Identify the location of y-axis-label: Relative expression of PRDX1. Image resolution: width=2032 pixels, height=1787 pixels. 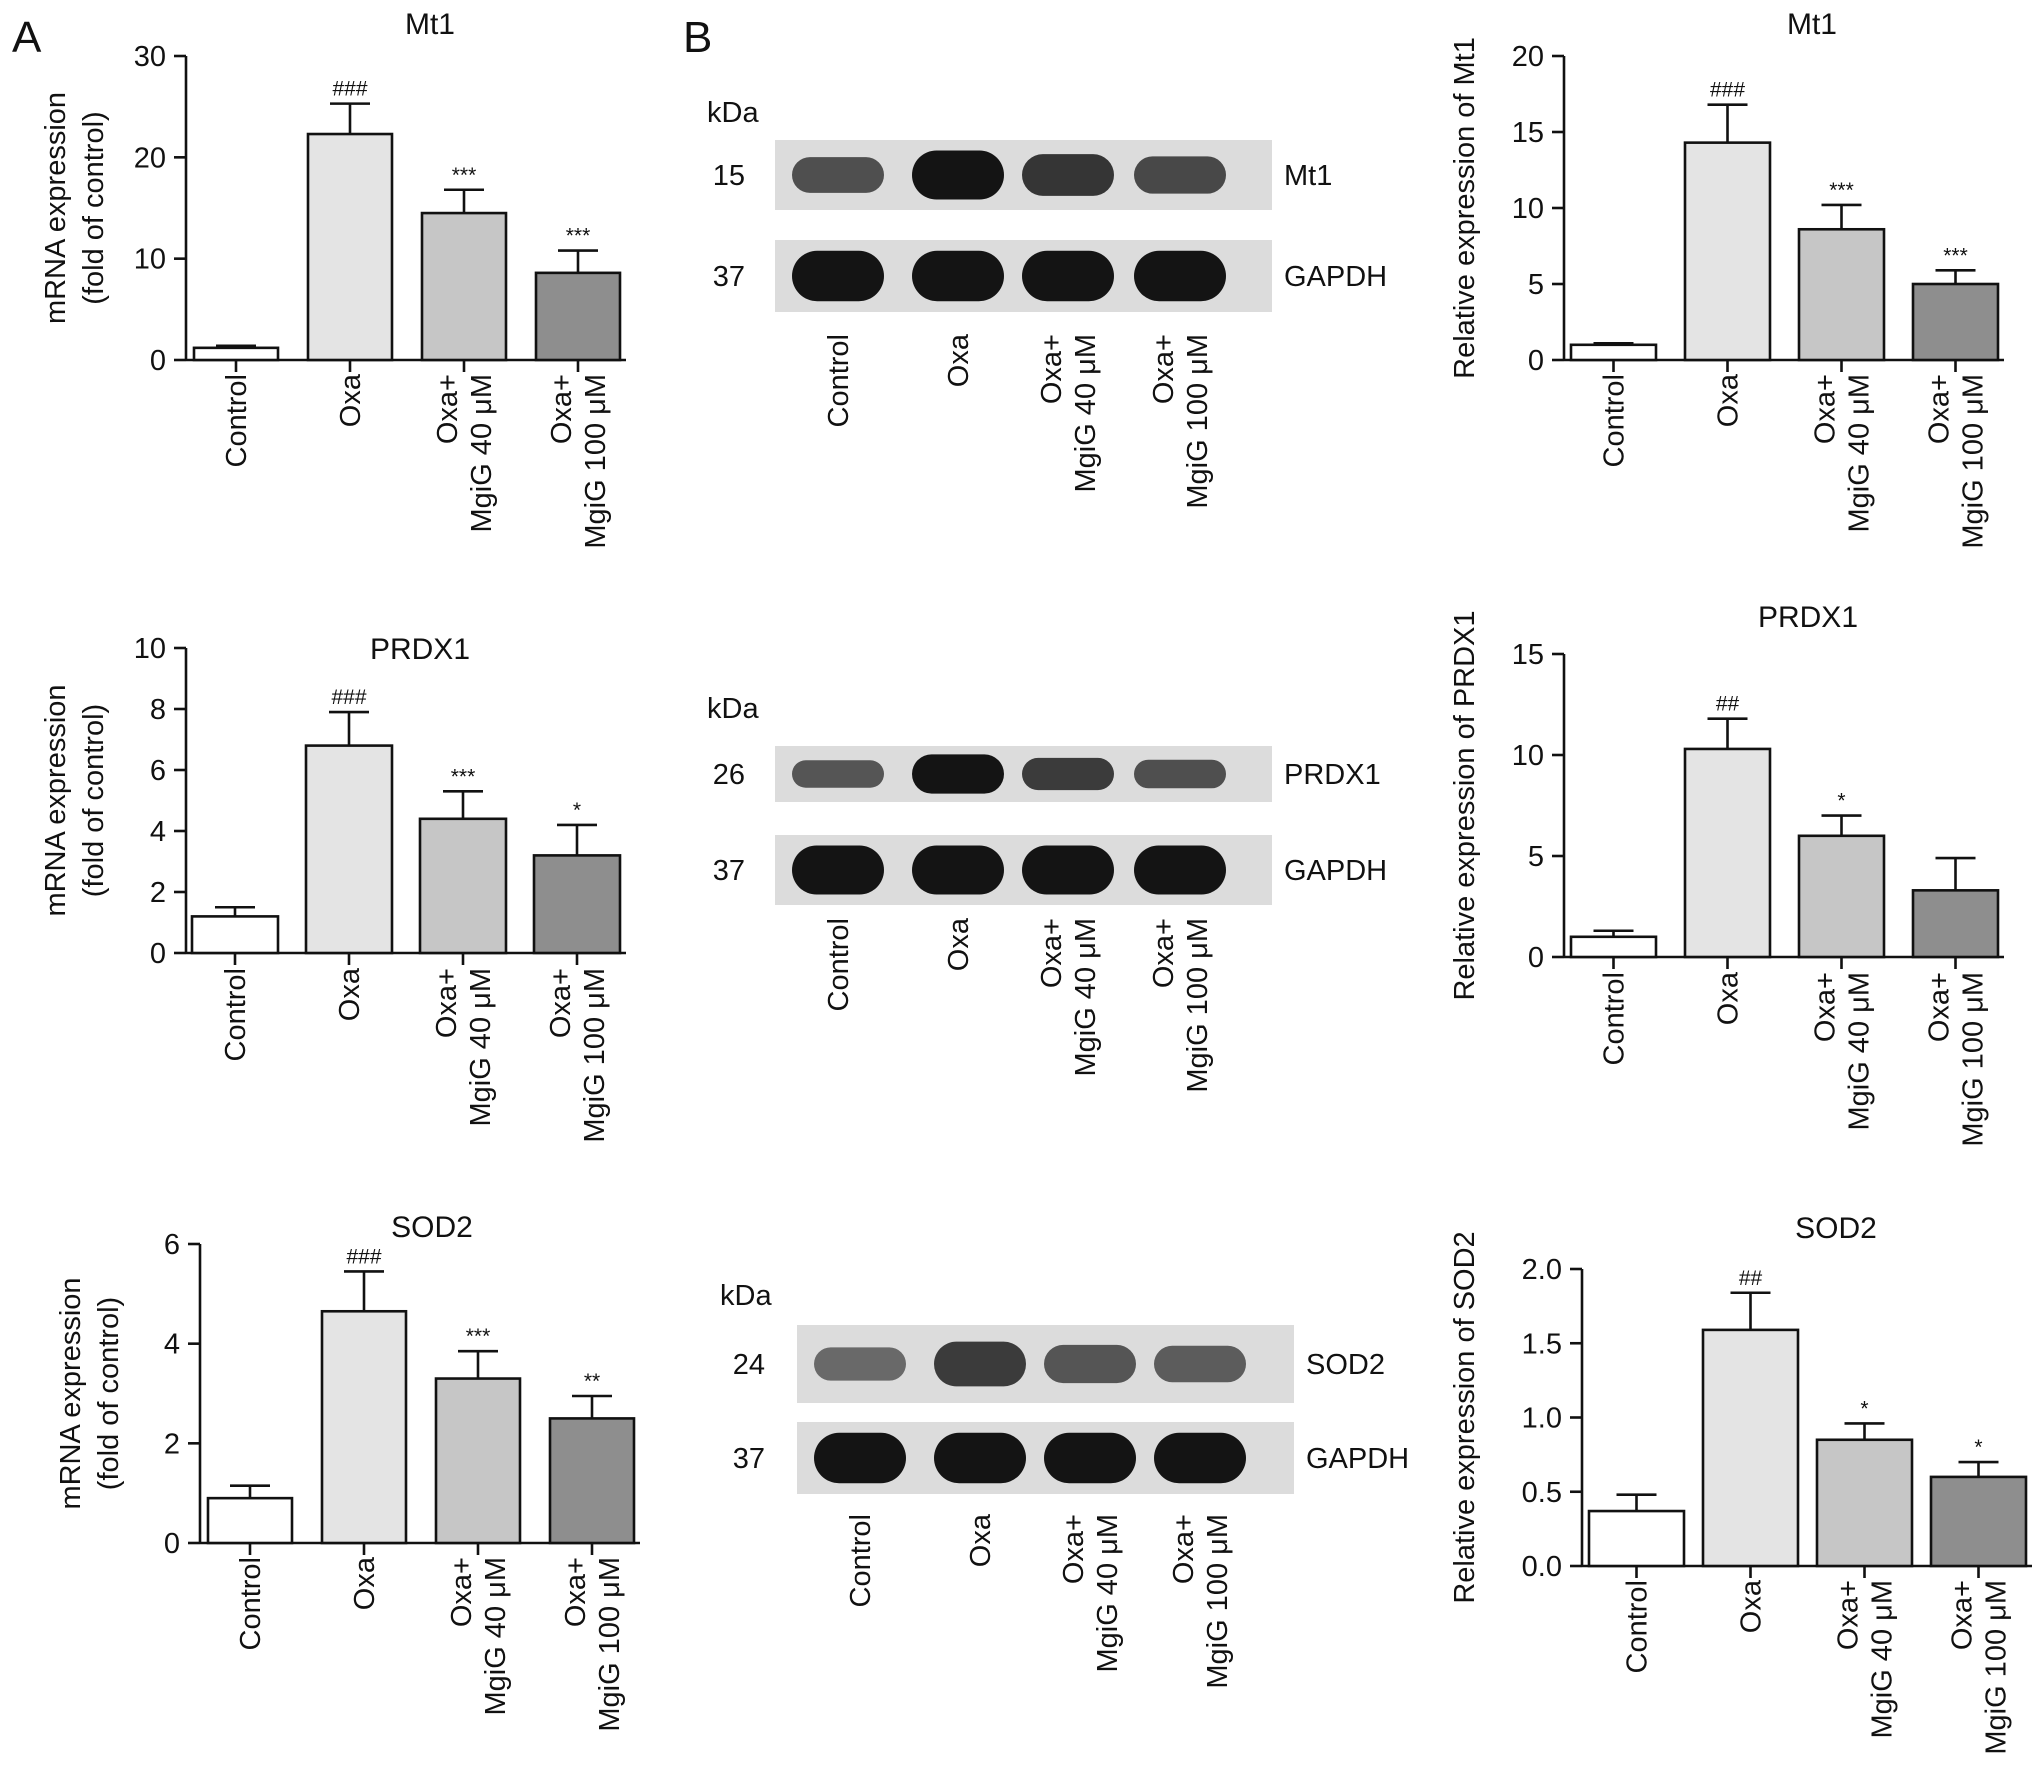
(1465, 805).